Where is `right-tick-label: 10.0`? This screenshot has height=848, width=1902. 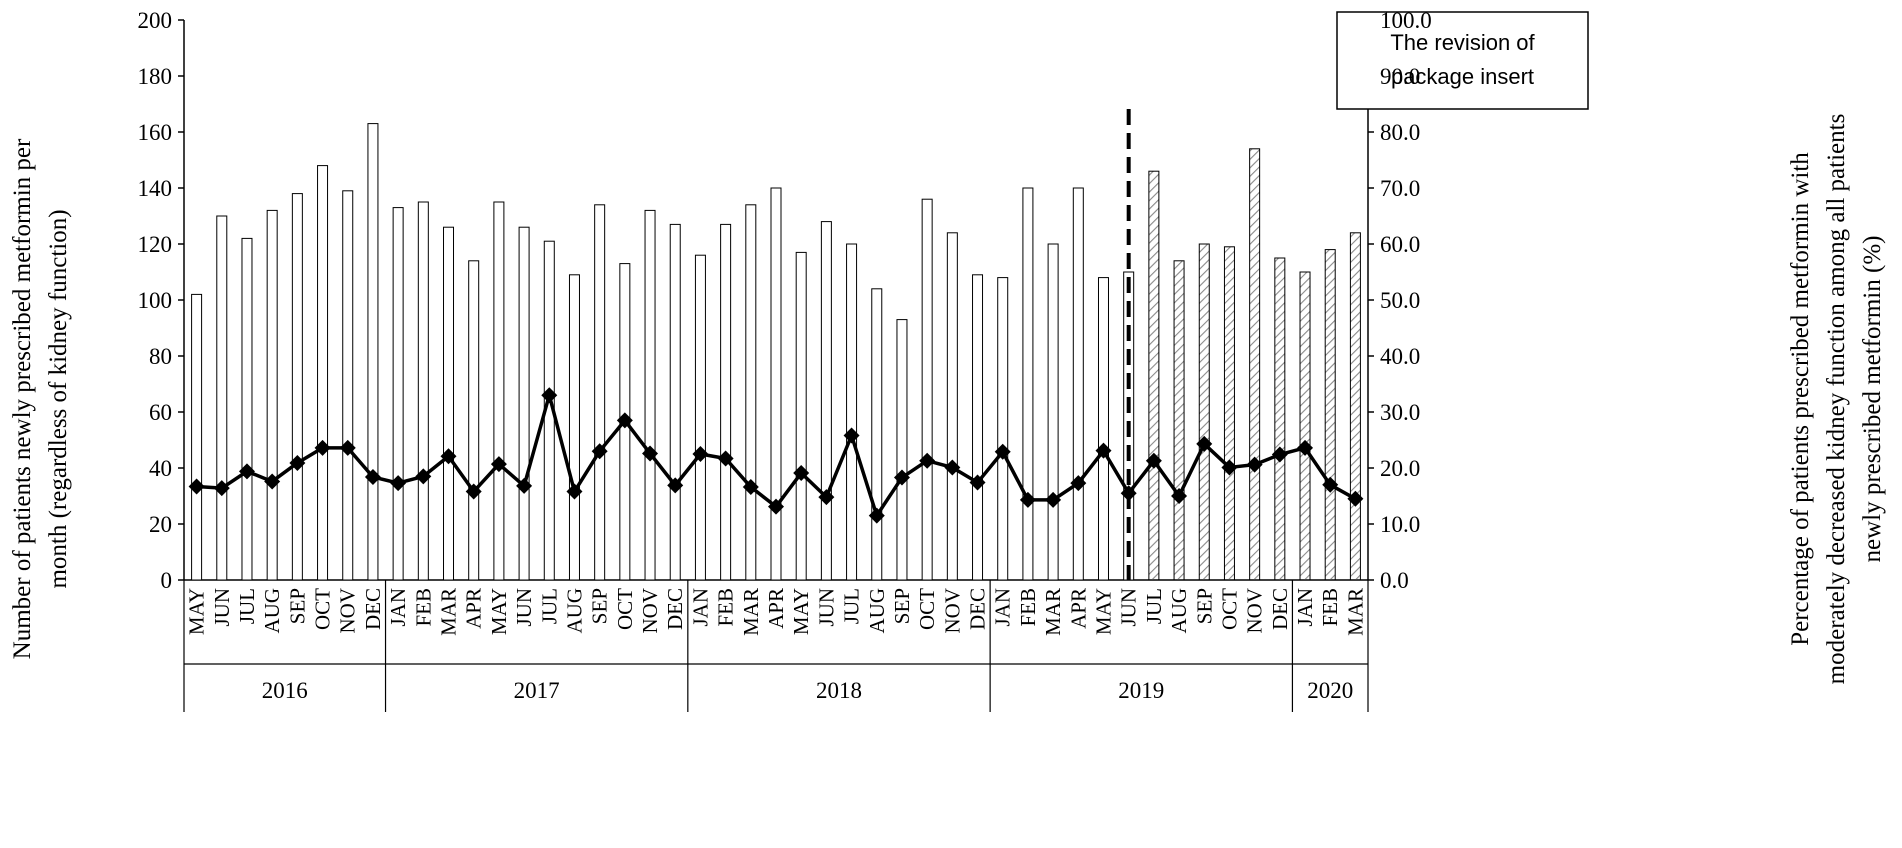
right-tick-label: 10.0 is located at coordinates (1400, 524).